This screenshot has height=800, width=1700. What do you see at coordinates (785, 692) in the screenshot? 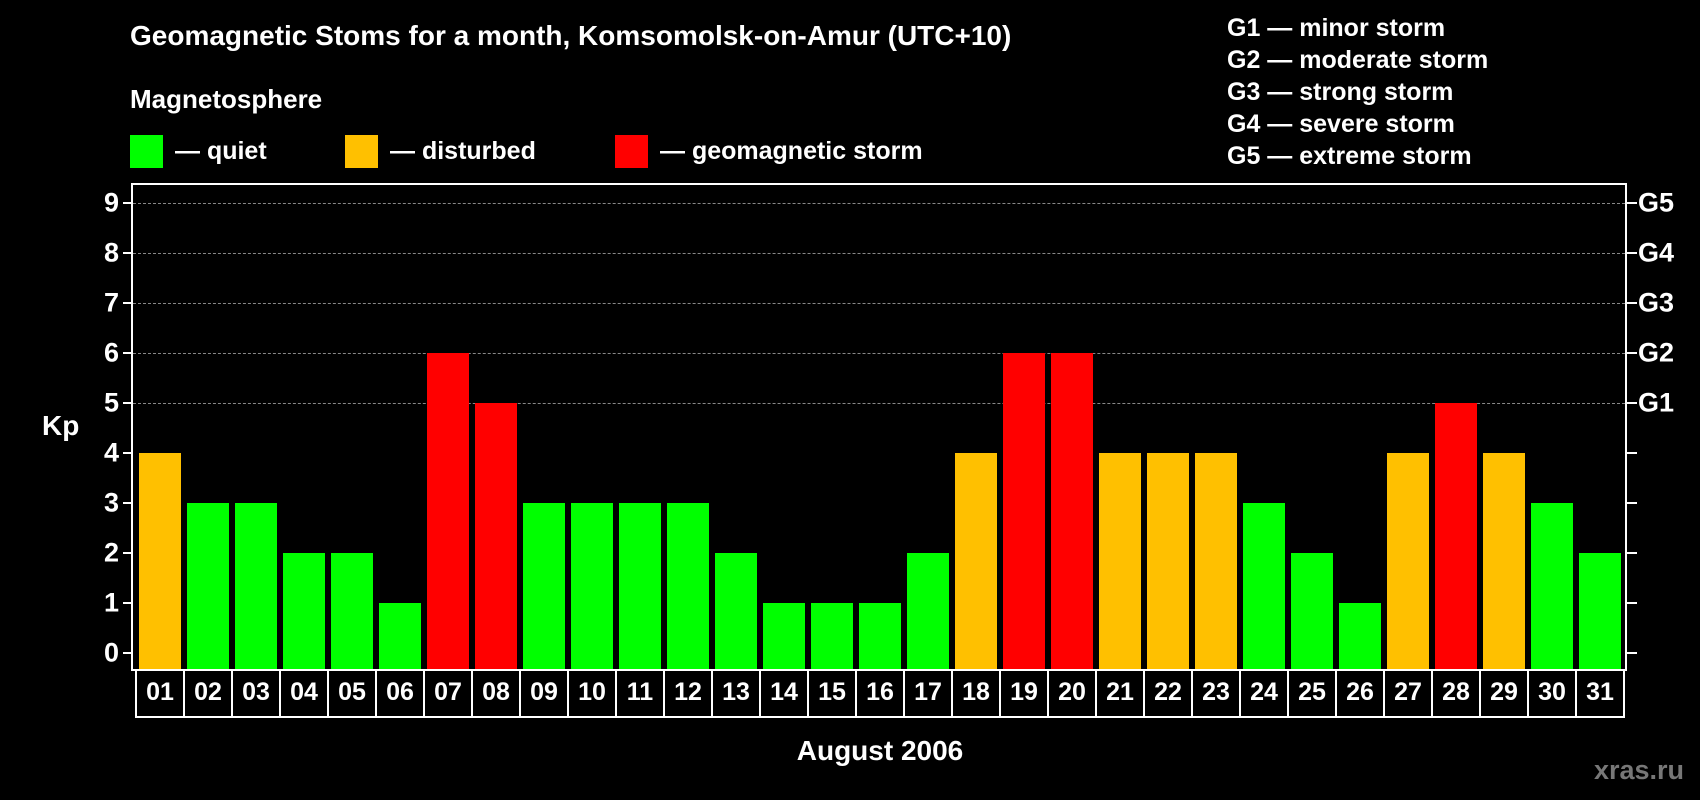
I see `day-label: 14` at bounding box center [785, 692].